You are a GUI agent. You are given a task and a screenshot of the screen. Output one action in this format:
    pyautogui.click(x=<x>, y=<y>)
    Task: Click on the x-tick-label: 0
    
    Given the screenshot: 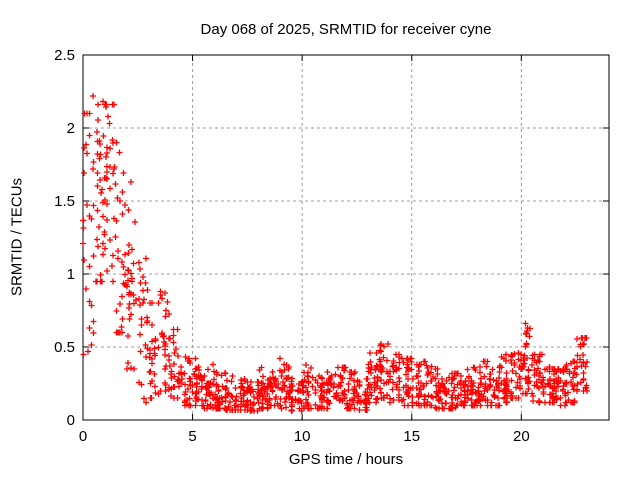 What is the action you would take?
    pyautogui.click(x=83, y=436)
    